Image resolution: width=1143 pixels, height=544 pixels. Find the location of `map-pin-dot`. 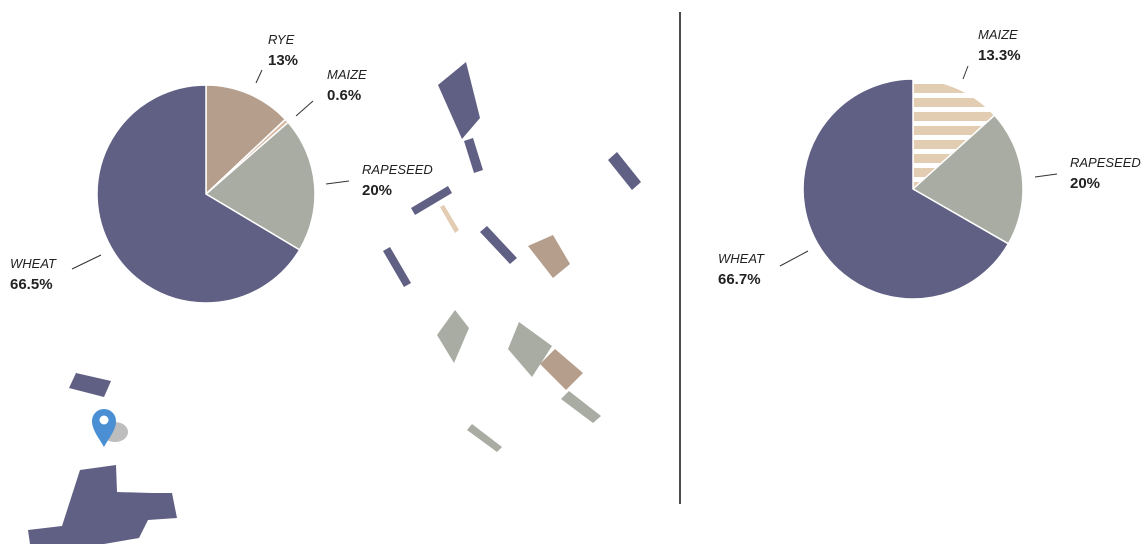

map-pin-dot is located at coordinates (104, 420).